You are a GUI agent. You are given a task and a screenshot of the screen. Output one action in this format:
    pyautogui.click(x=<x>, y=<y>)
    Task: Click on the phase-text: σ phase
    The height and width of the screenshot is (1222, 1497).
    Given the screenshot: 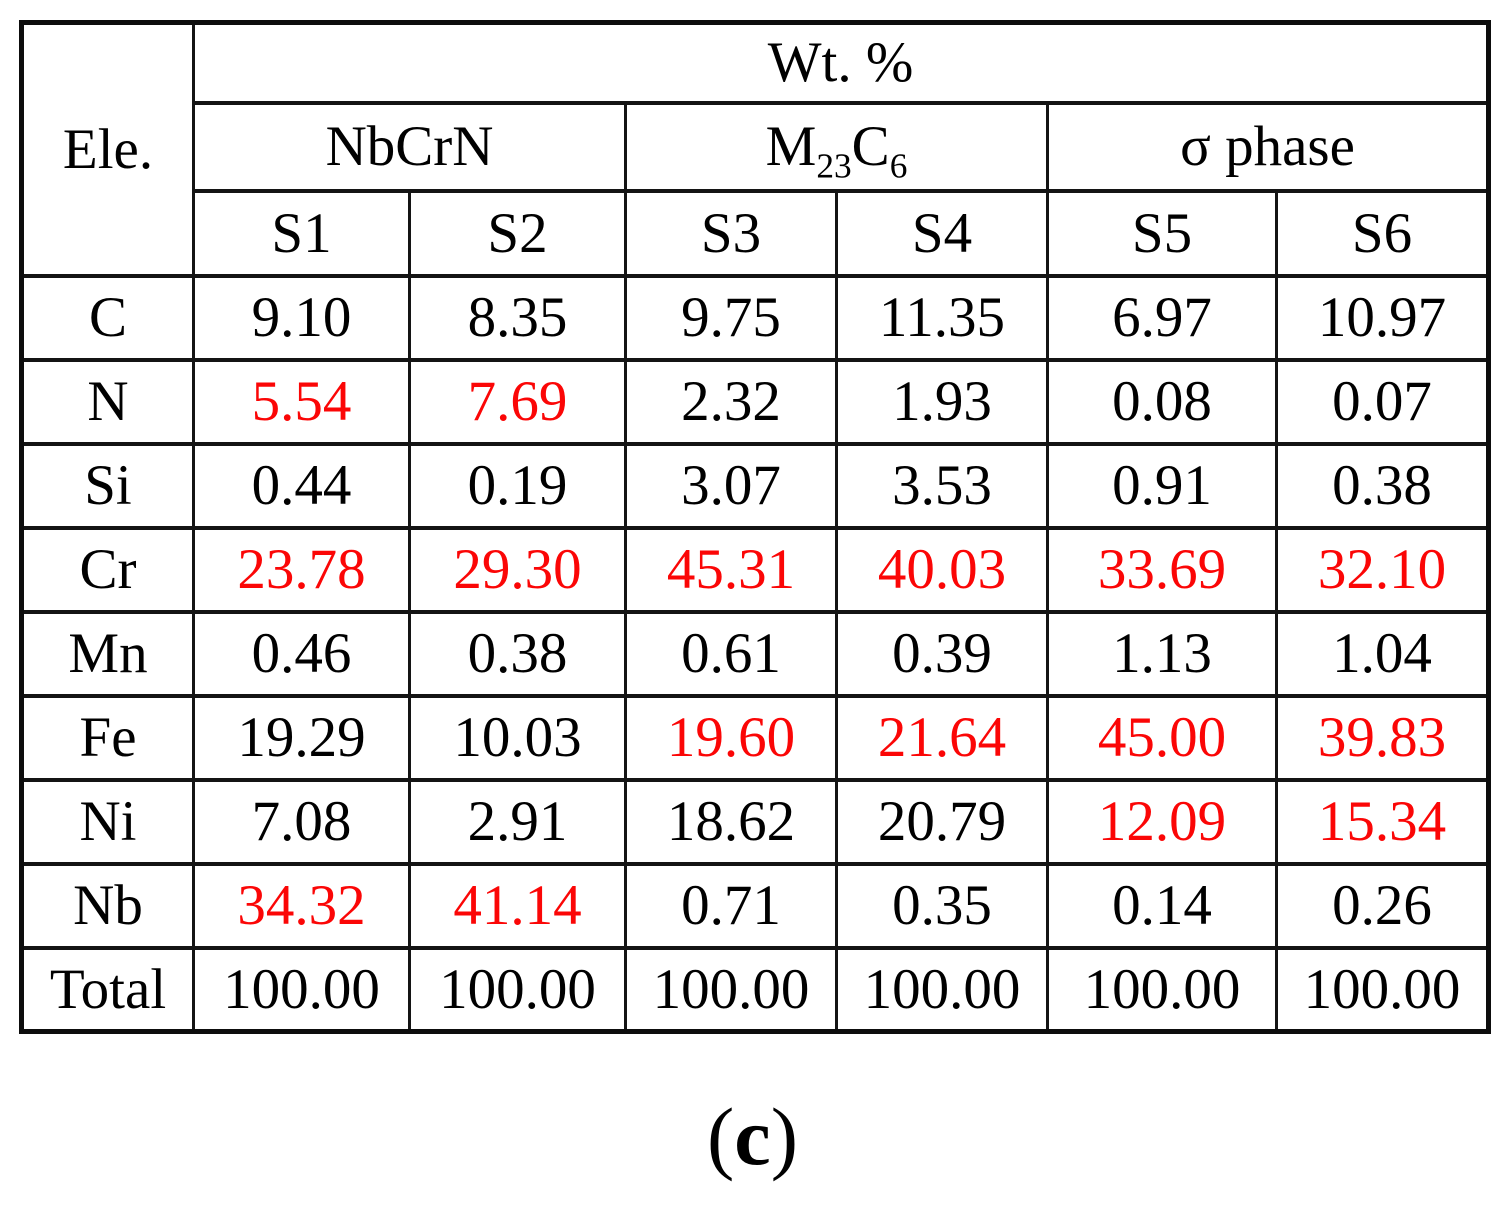 What is the action you would take?
    pyautogui.click(x=1267, y=146)
    